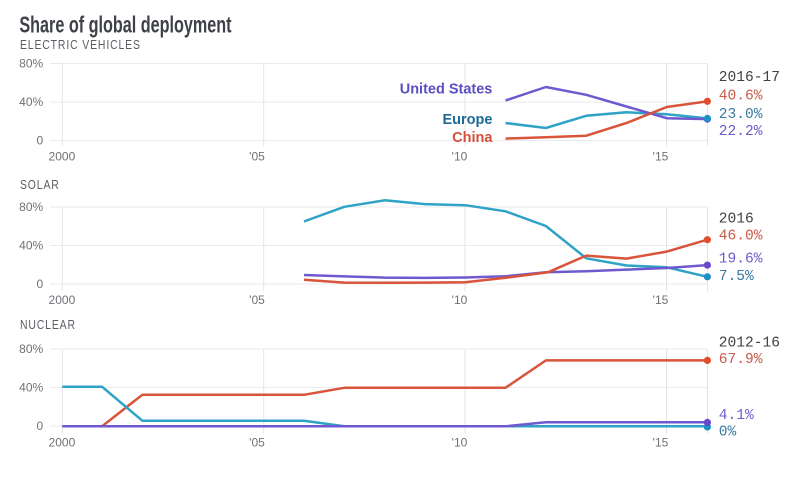 The height and width of the screenshot is (477, 800). I want to click on svg-text: 2016, so click(736, 219).